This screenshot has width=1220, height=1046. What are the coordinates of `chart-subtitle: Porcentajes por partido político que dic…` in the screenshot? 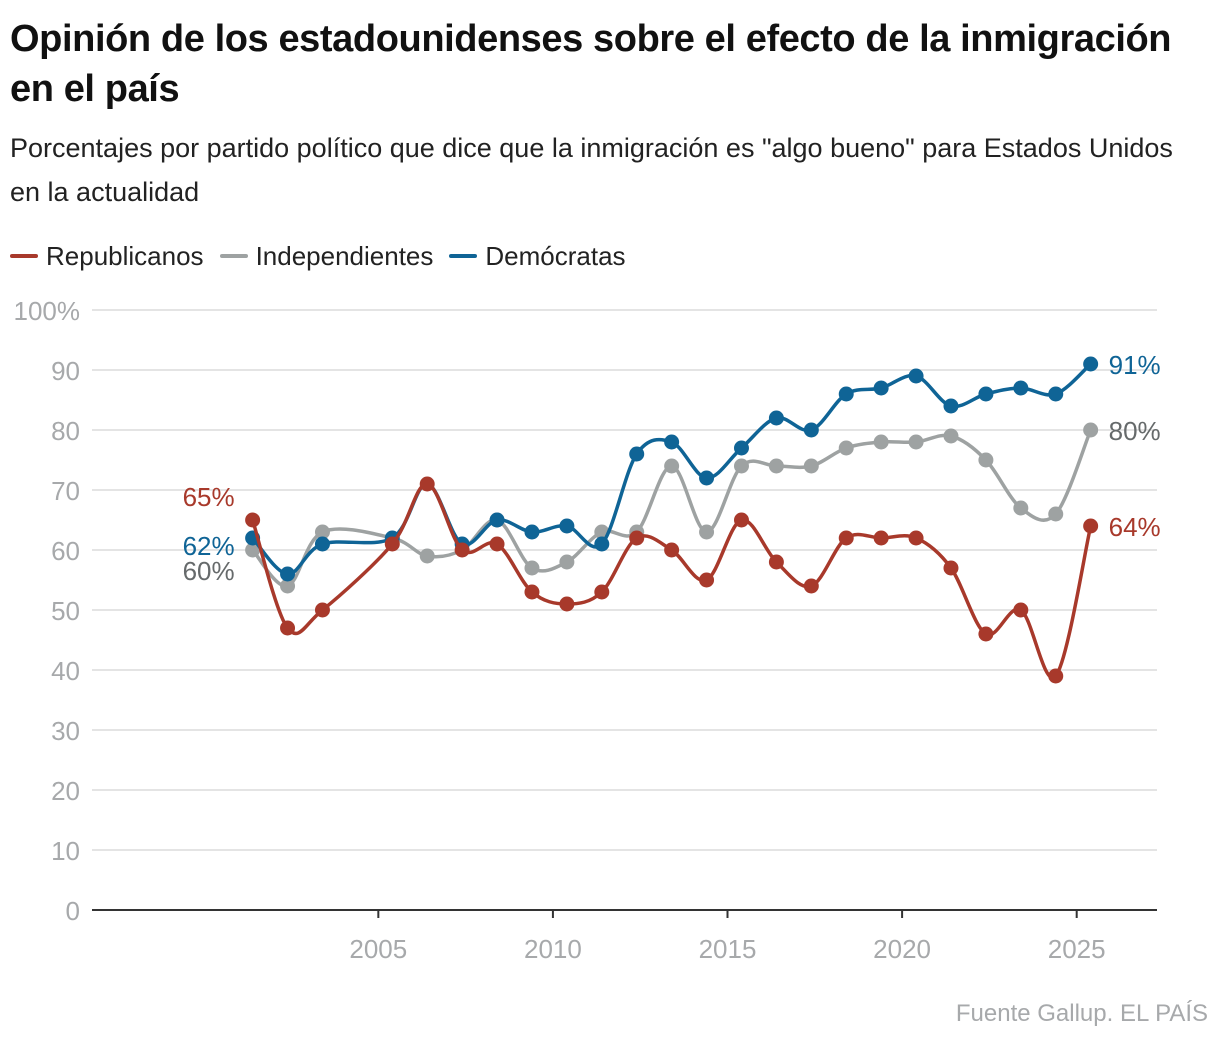 It's located at (591, 170).